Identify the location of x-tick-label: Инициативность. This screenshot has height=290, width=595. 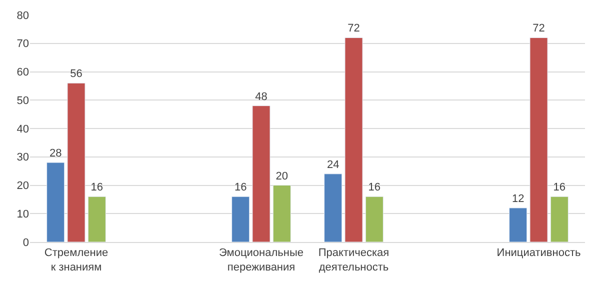
(538, 253).